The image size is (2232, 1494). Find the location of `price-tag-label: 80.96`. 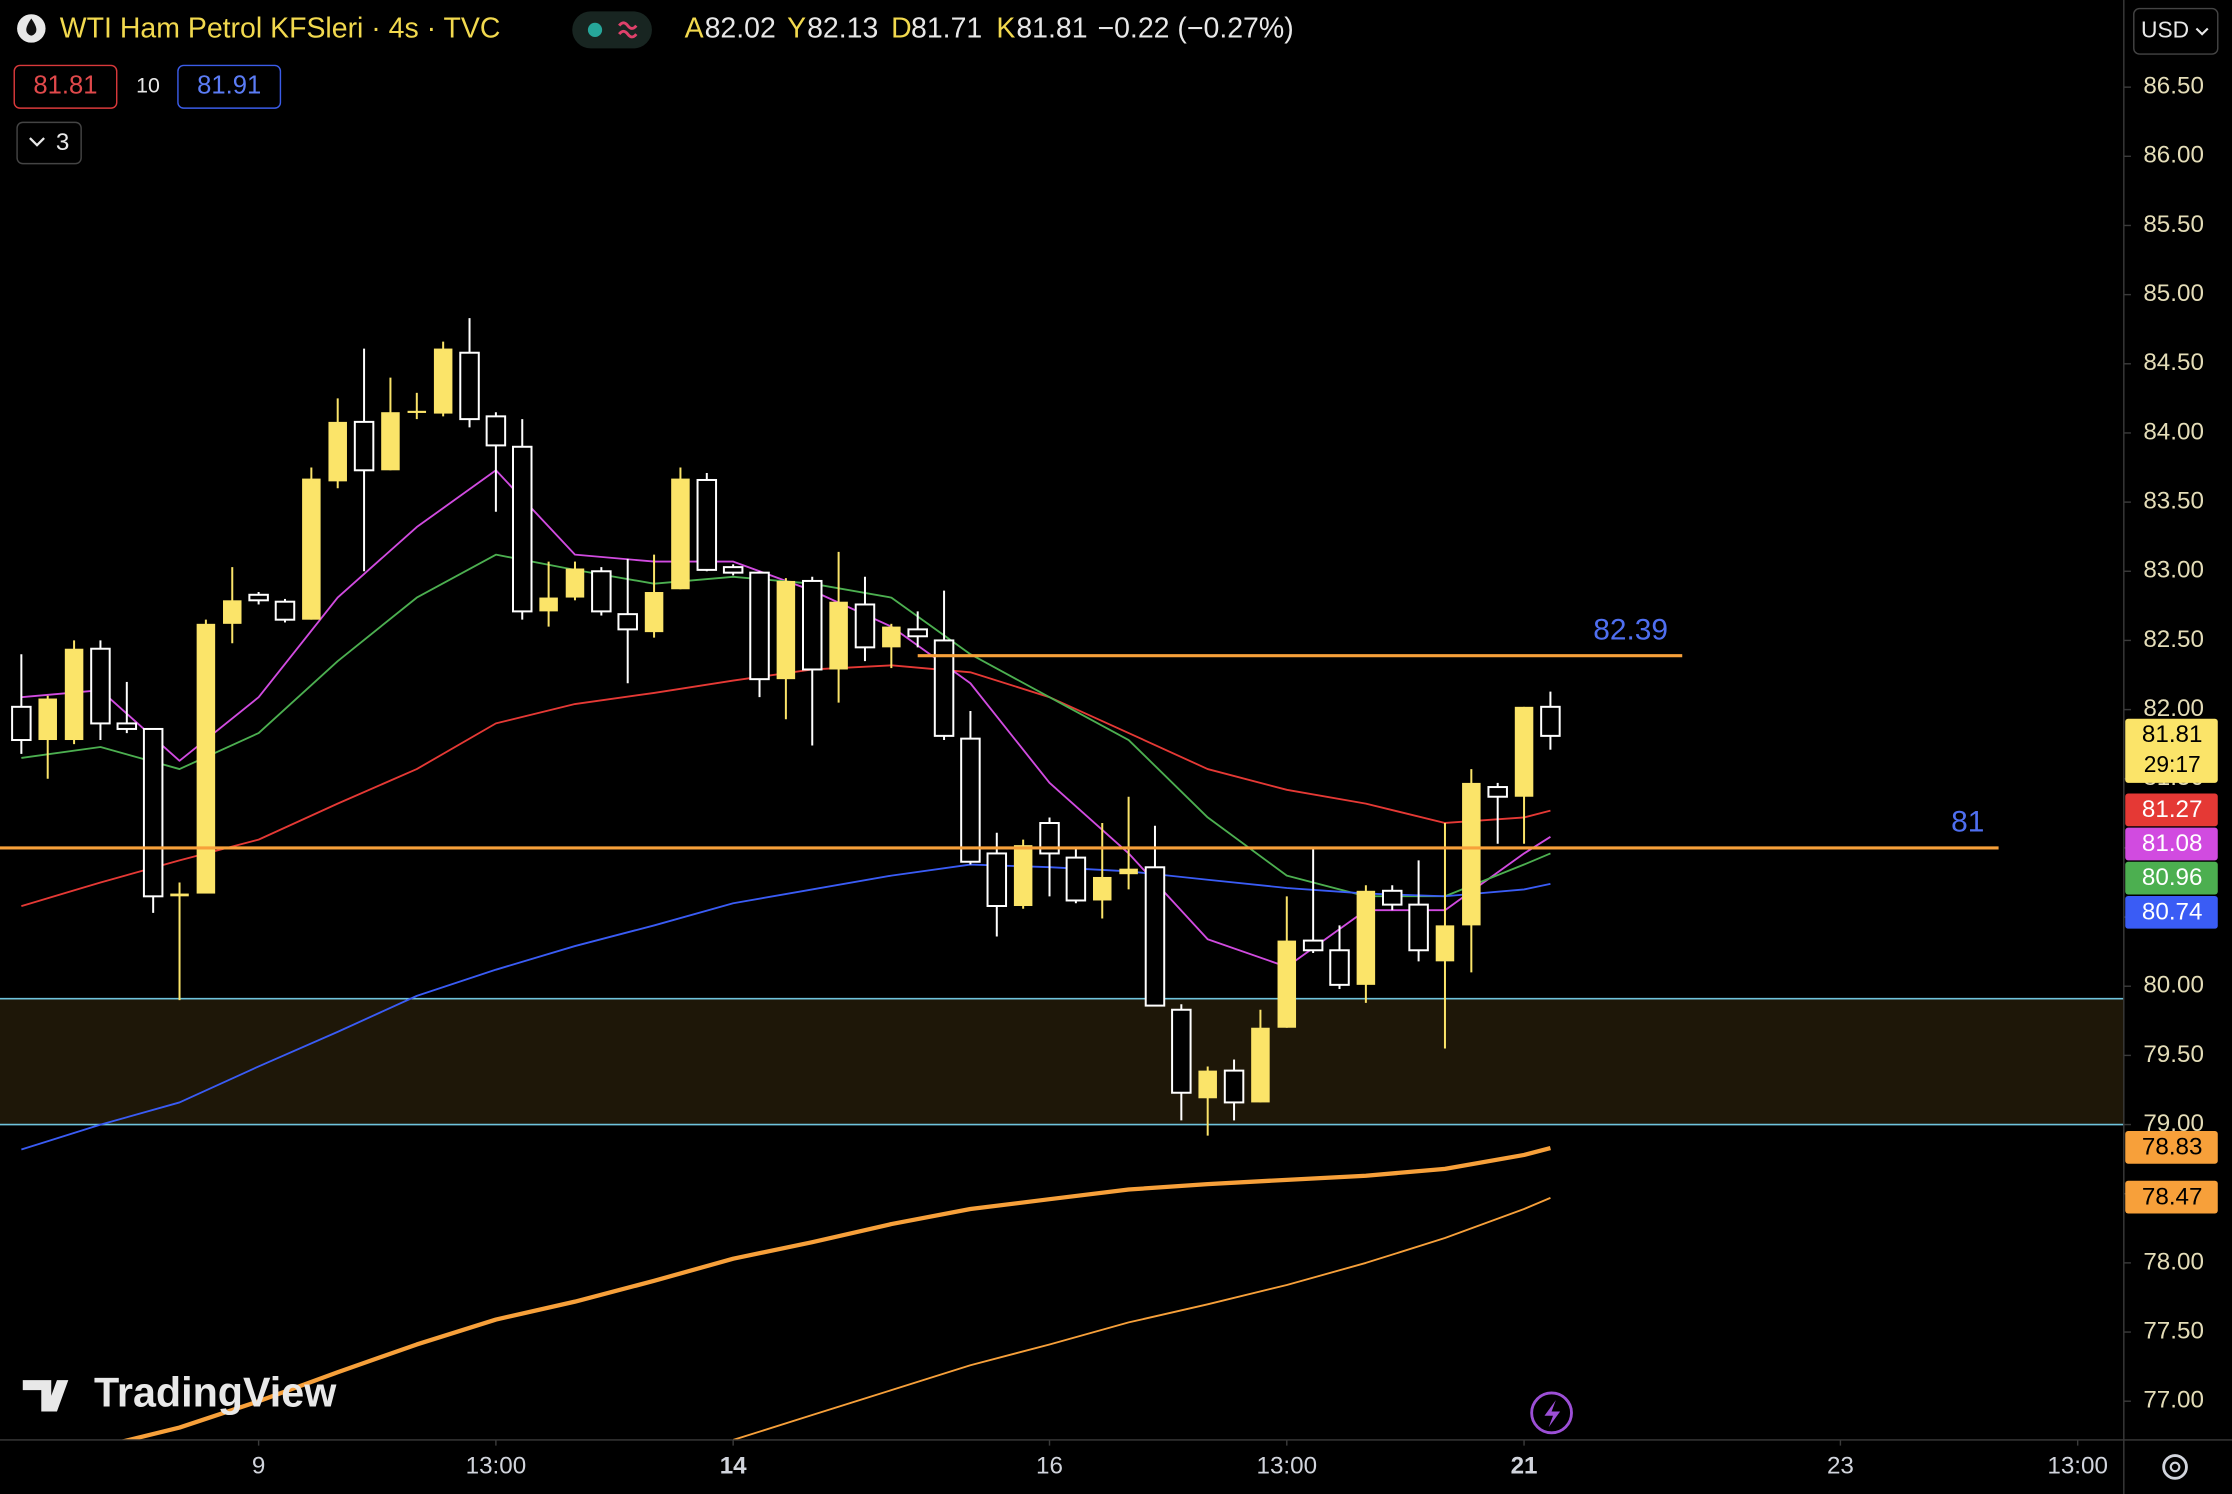

price-tag-label: 80.96 is located at coordinates (2172, 877).